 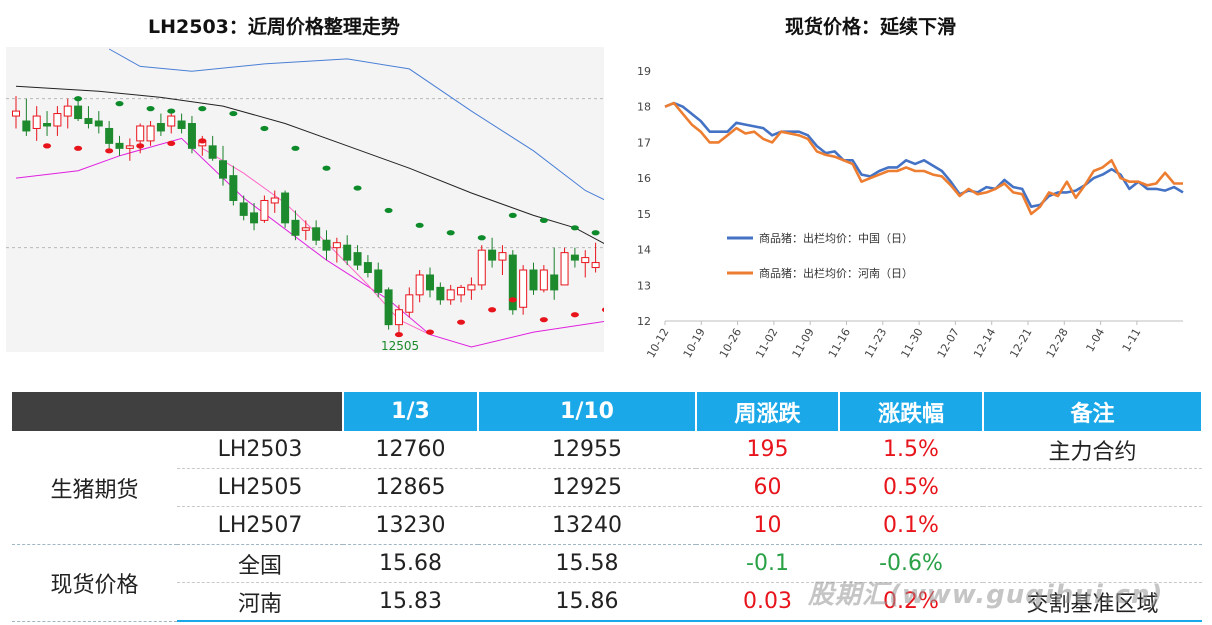 What do you see at coordinates (607, 487) in the screenshot?
I see `table-row: LH2505 12865 12925 60 0.5%` at bounding box center [607, 487].